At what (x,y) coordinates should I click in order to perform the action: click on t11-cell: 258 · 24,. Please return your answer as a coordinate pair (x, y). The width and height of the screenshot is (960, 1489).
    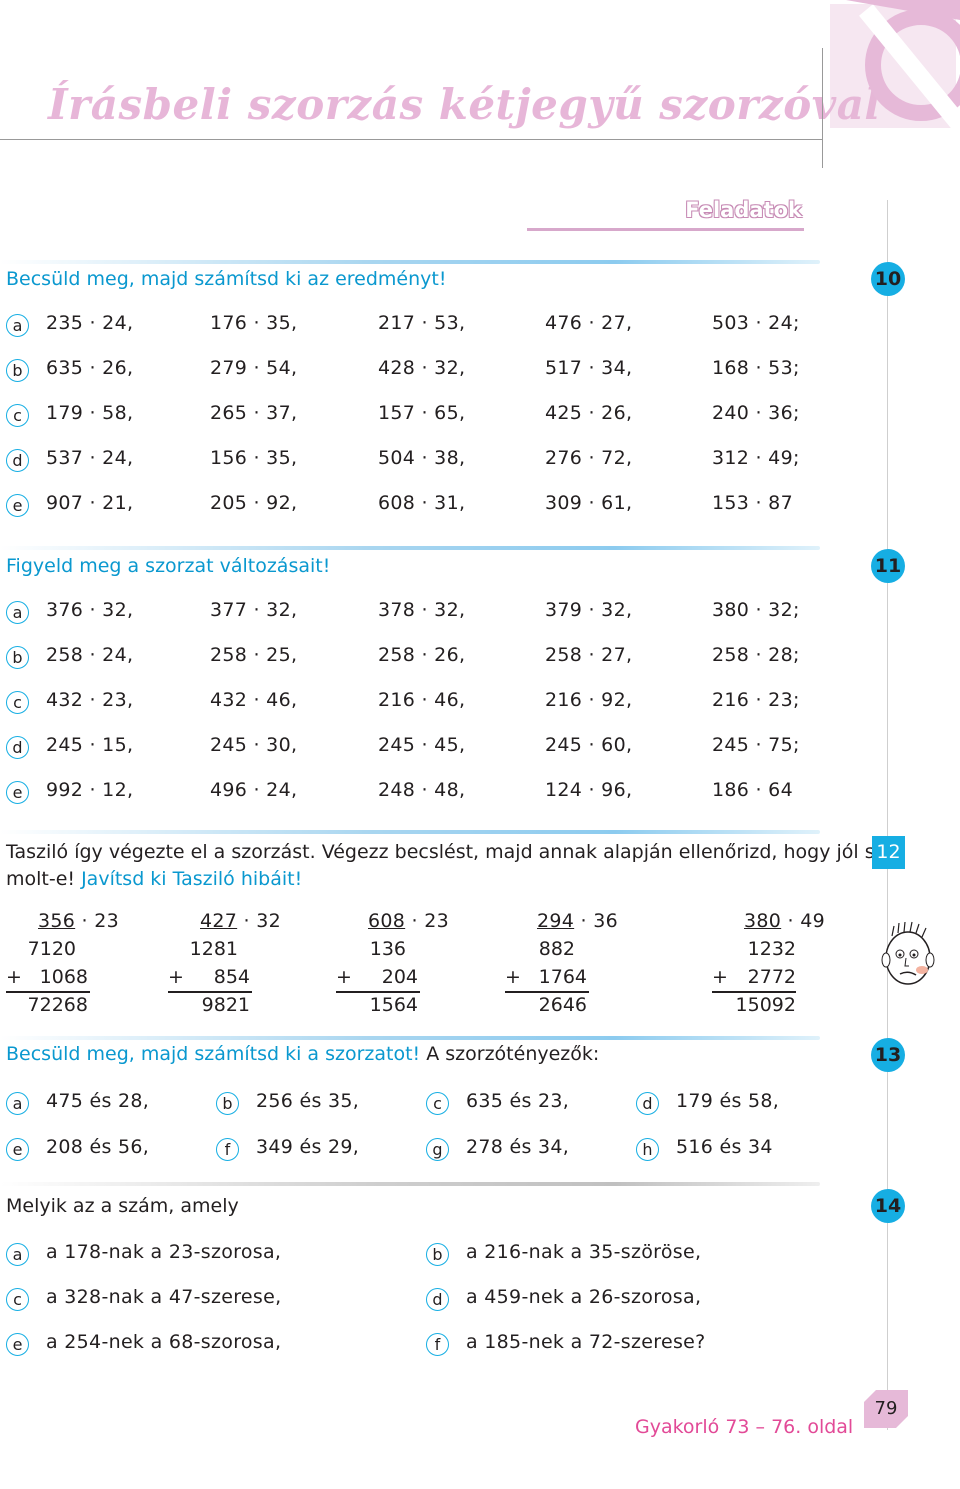
    Looking at the image, I should click on (90, 655).